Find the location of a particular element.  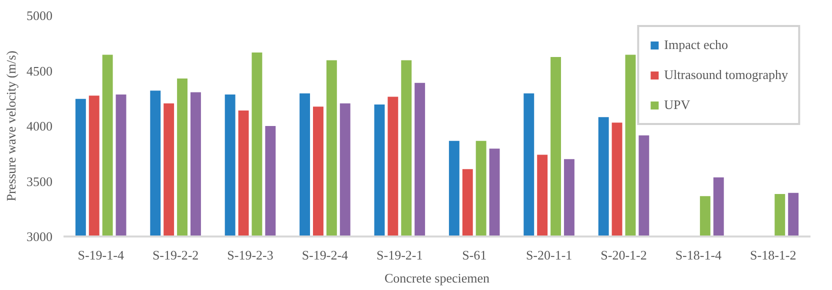

legend-label: Ultrasound tomography is located at coordinates (726, 75).